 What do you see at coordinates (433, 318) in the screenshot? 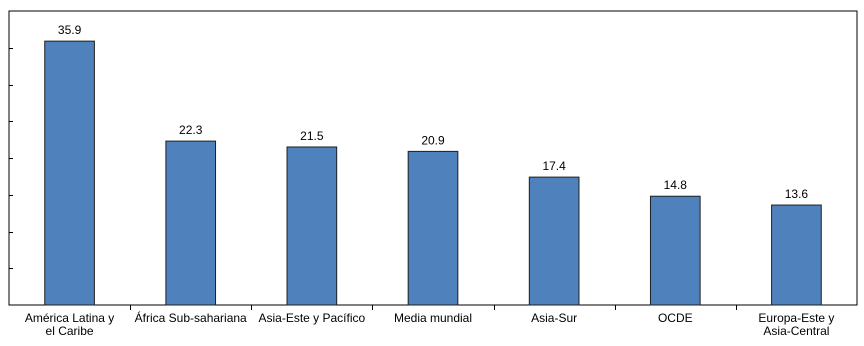
I see `category-label: Media mundial` at bounding box center [433, 318].